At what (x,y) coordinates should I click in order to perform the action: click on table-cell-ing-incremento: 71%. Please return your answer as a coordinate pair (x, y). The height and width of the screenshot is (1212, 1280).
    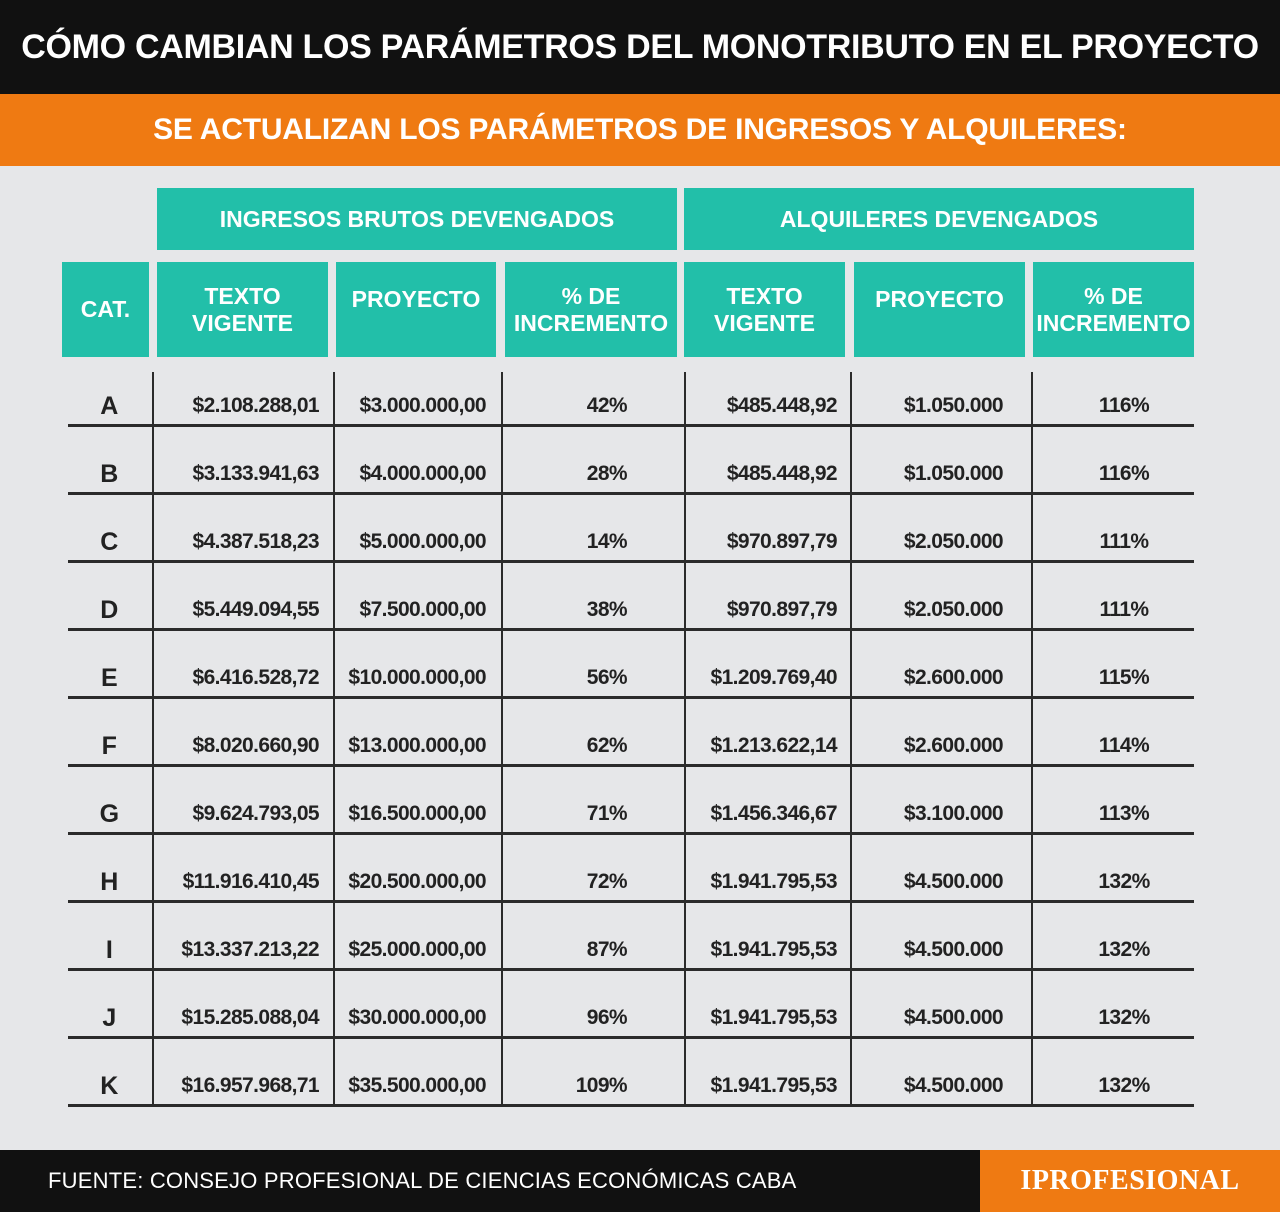
    Looking at the image, I should click on (607, 813).